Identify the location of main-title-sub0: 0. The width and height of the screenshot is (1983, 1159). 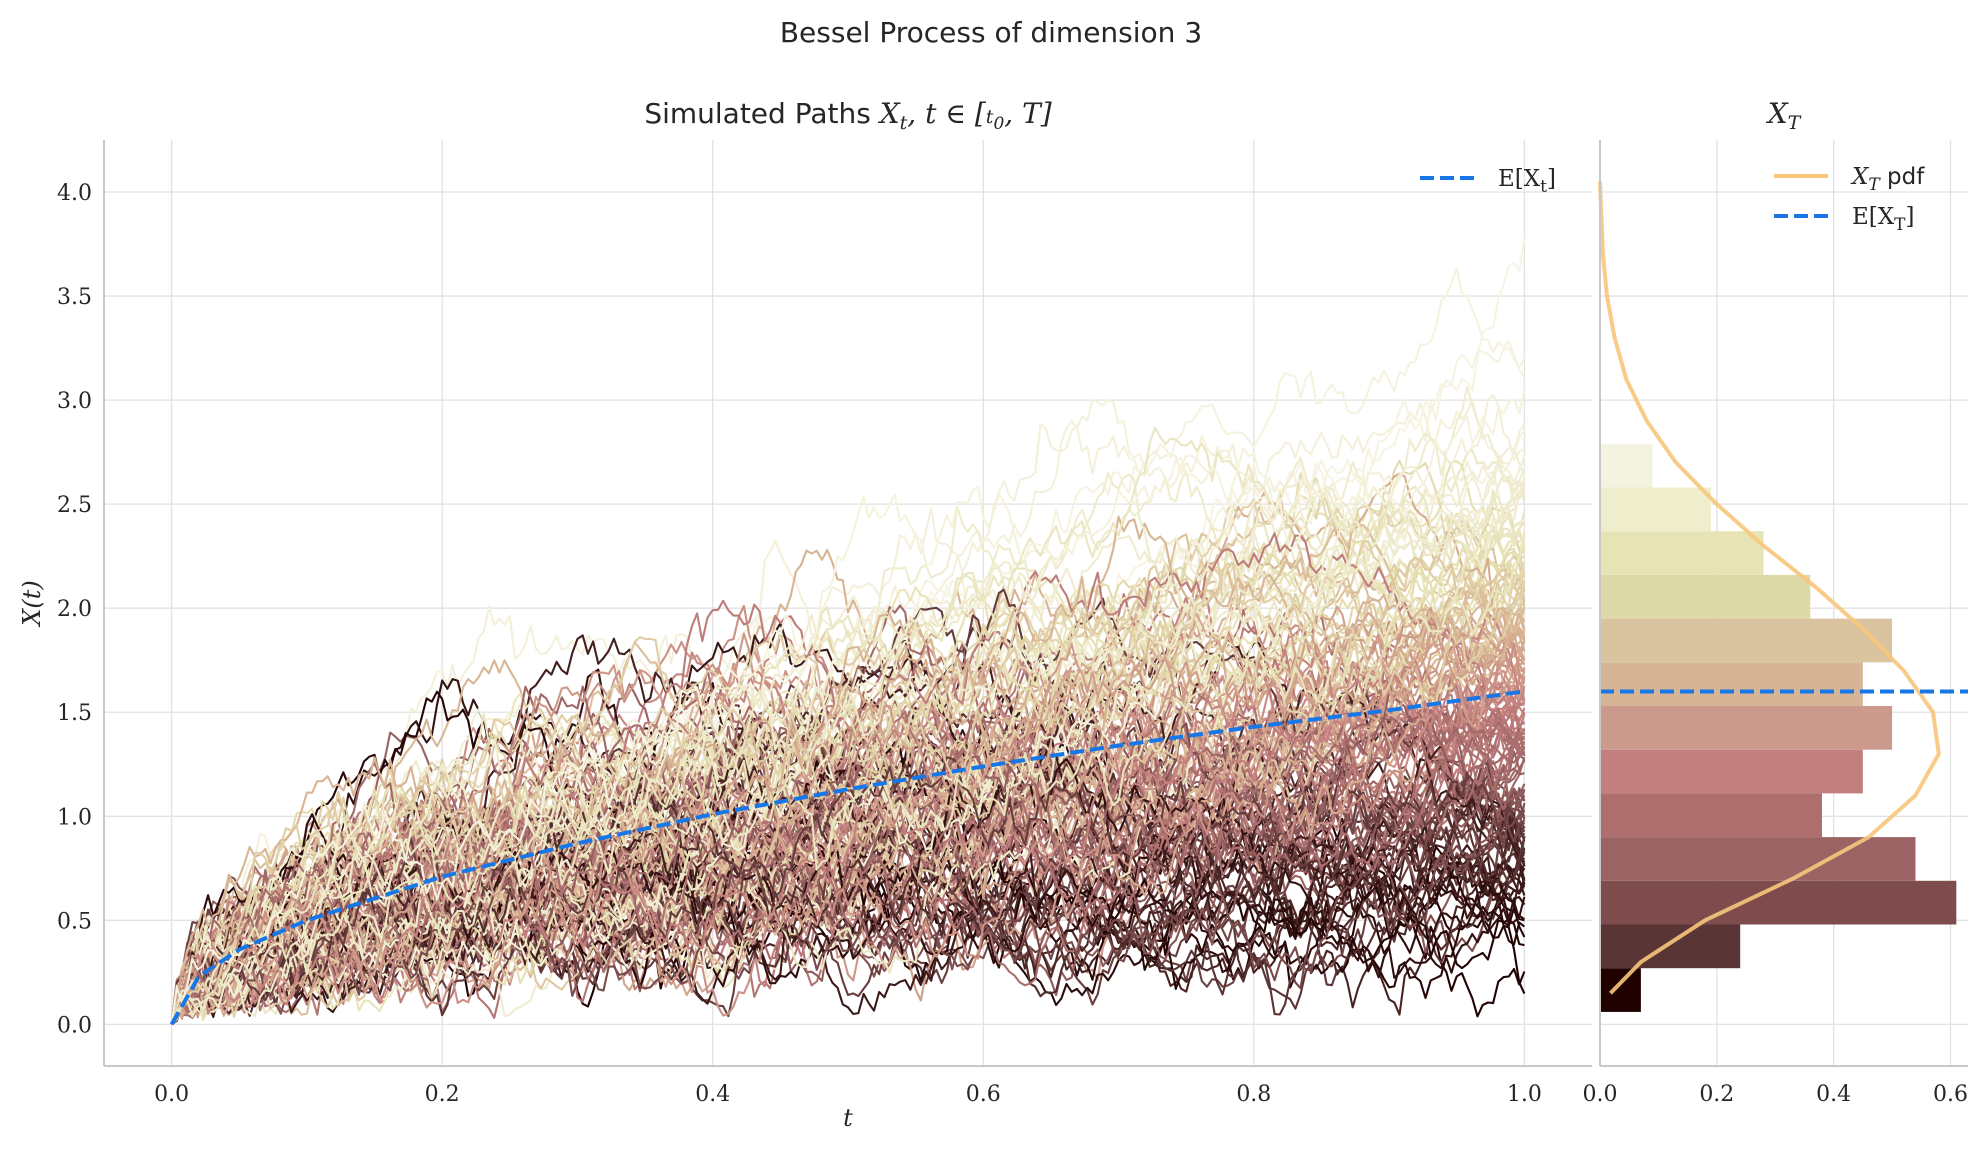
(998, 124).